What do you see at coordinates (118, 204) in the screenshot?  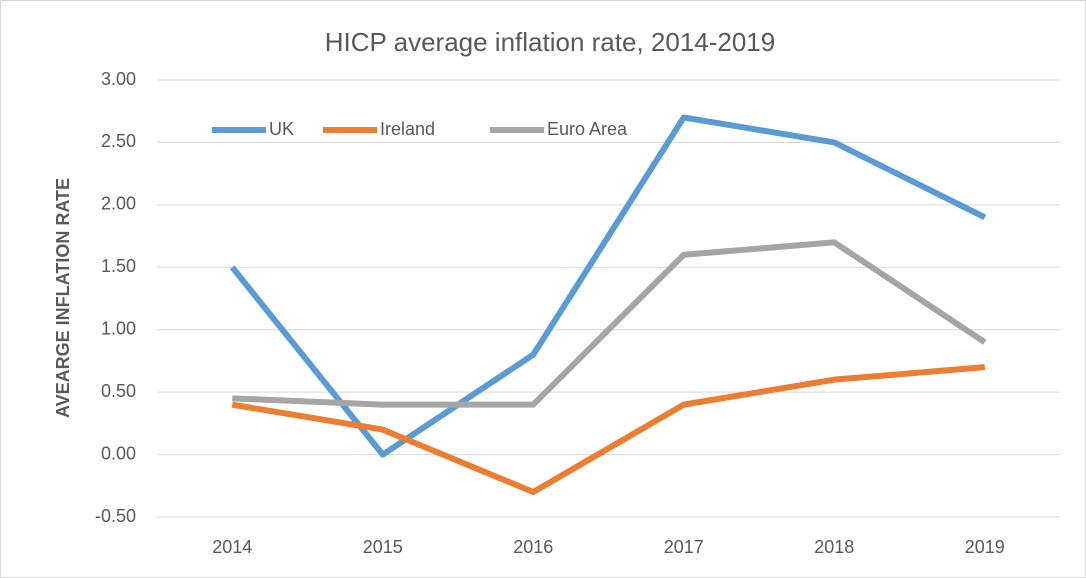 I see `y-tick-label: 2.00` at bounding box center [118, 204].